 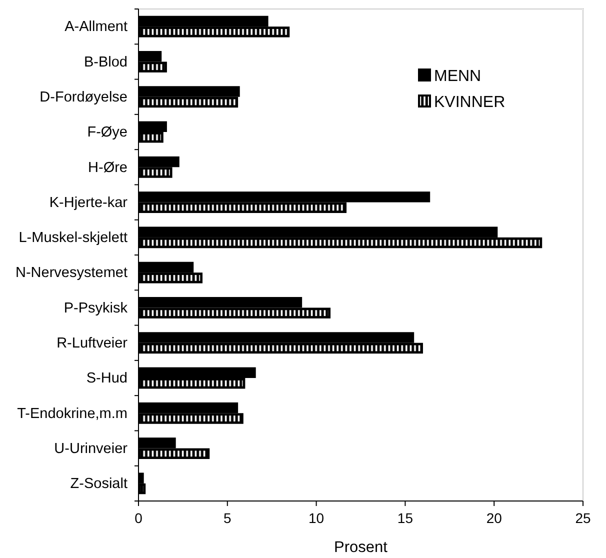 I want to click on y-tick-label: H-Øre, so click(x=108, y=168).